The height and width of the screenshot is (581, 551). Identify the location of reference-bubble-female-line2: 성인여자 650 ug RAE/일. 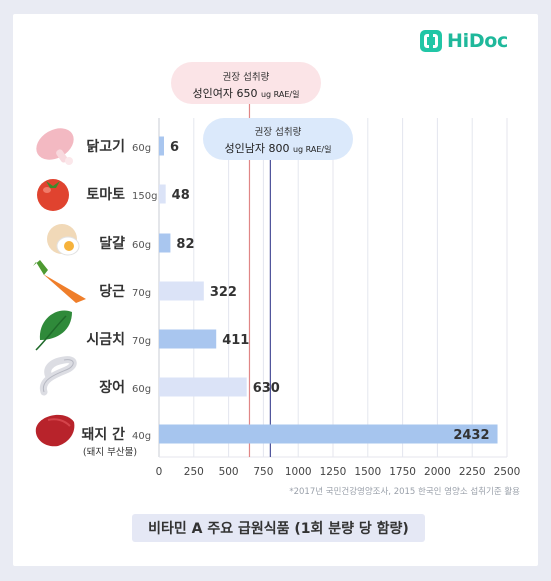
(246, 93).